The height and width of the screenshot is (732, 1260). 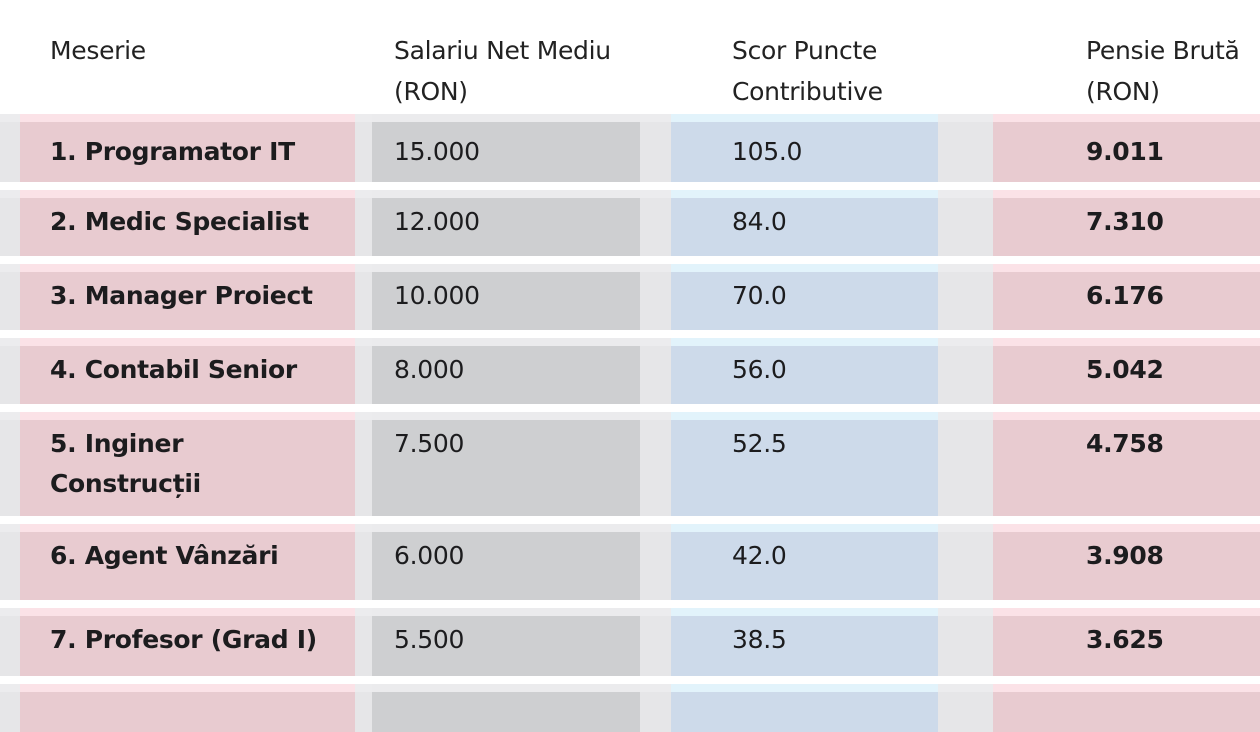 What do you see at coordinates (164, 555) in the screenshot?
I see `cell-meserie: 6. Agent Vânzări` at bounding box center [164, 555].